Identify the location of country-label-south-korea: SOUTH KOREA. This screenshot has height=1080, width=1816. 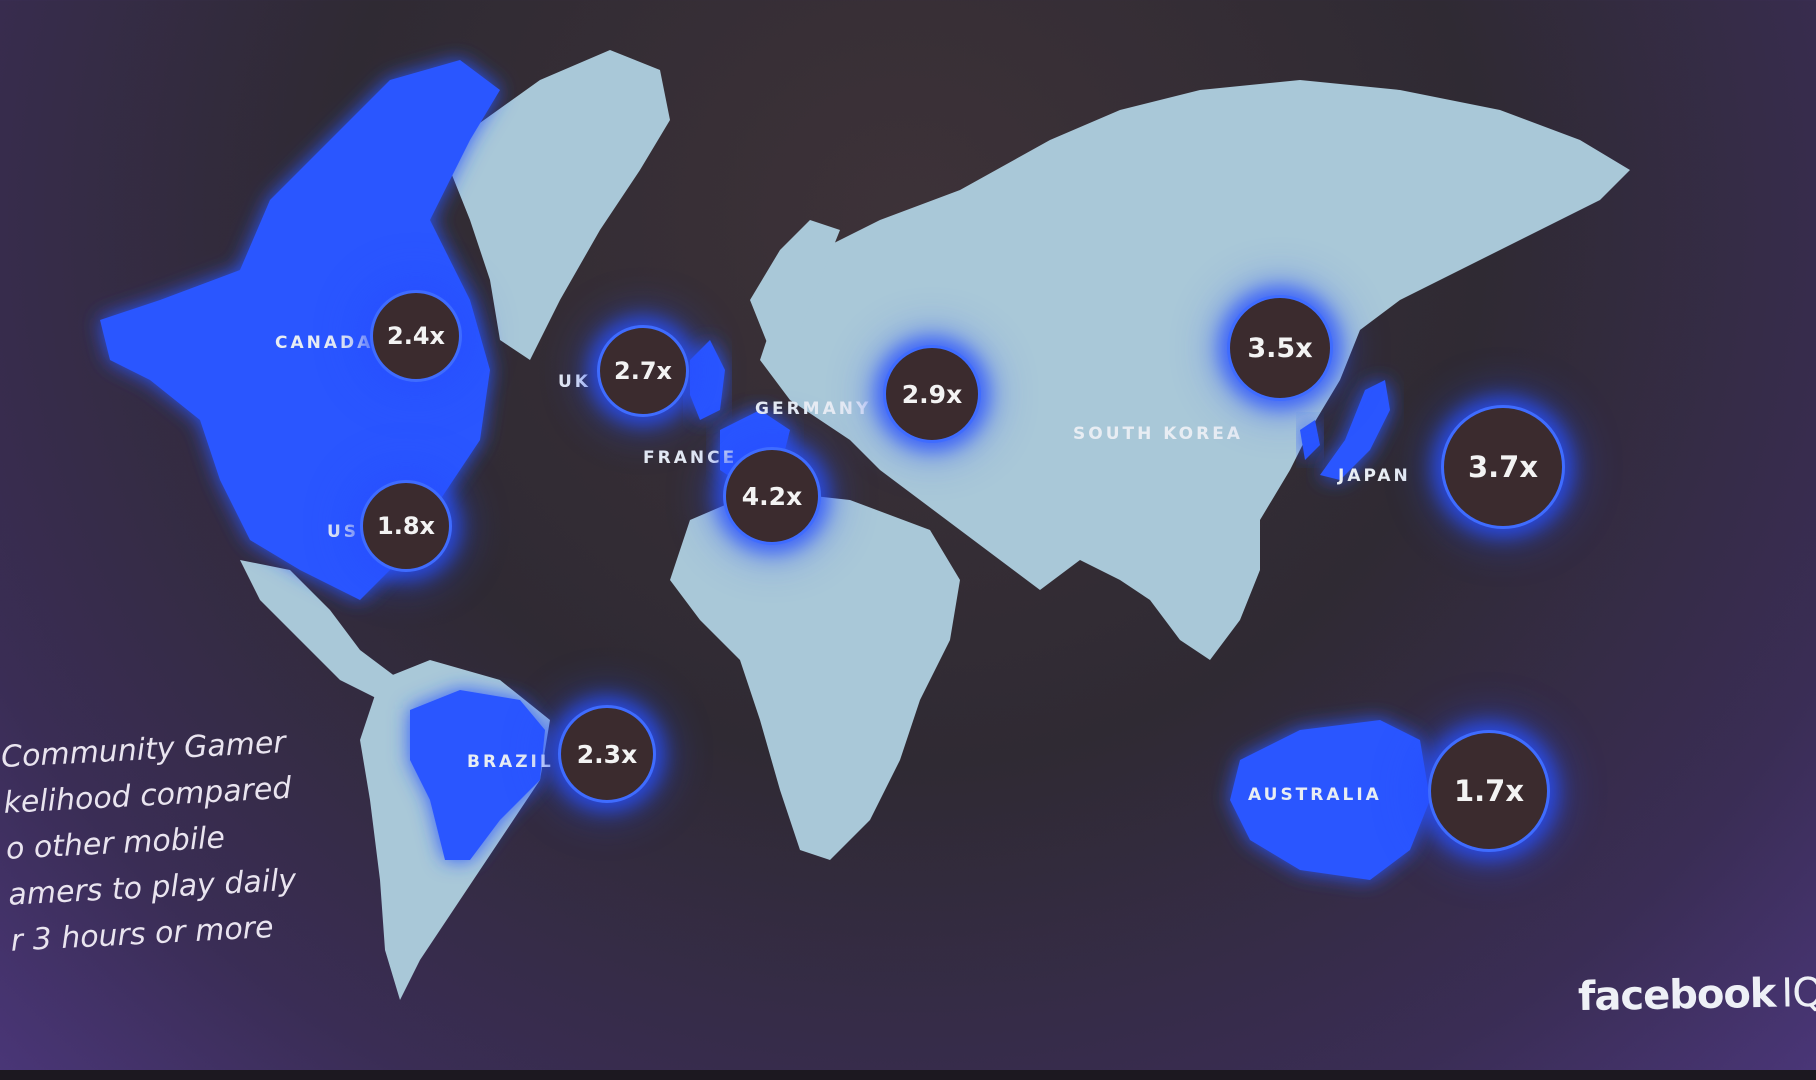
(1158, 434).